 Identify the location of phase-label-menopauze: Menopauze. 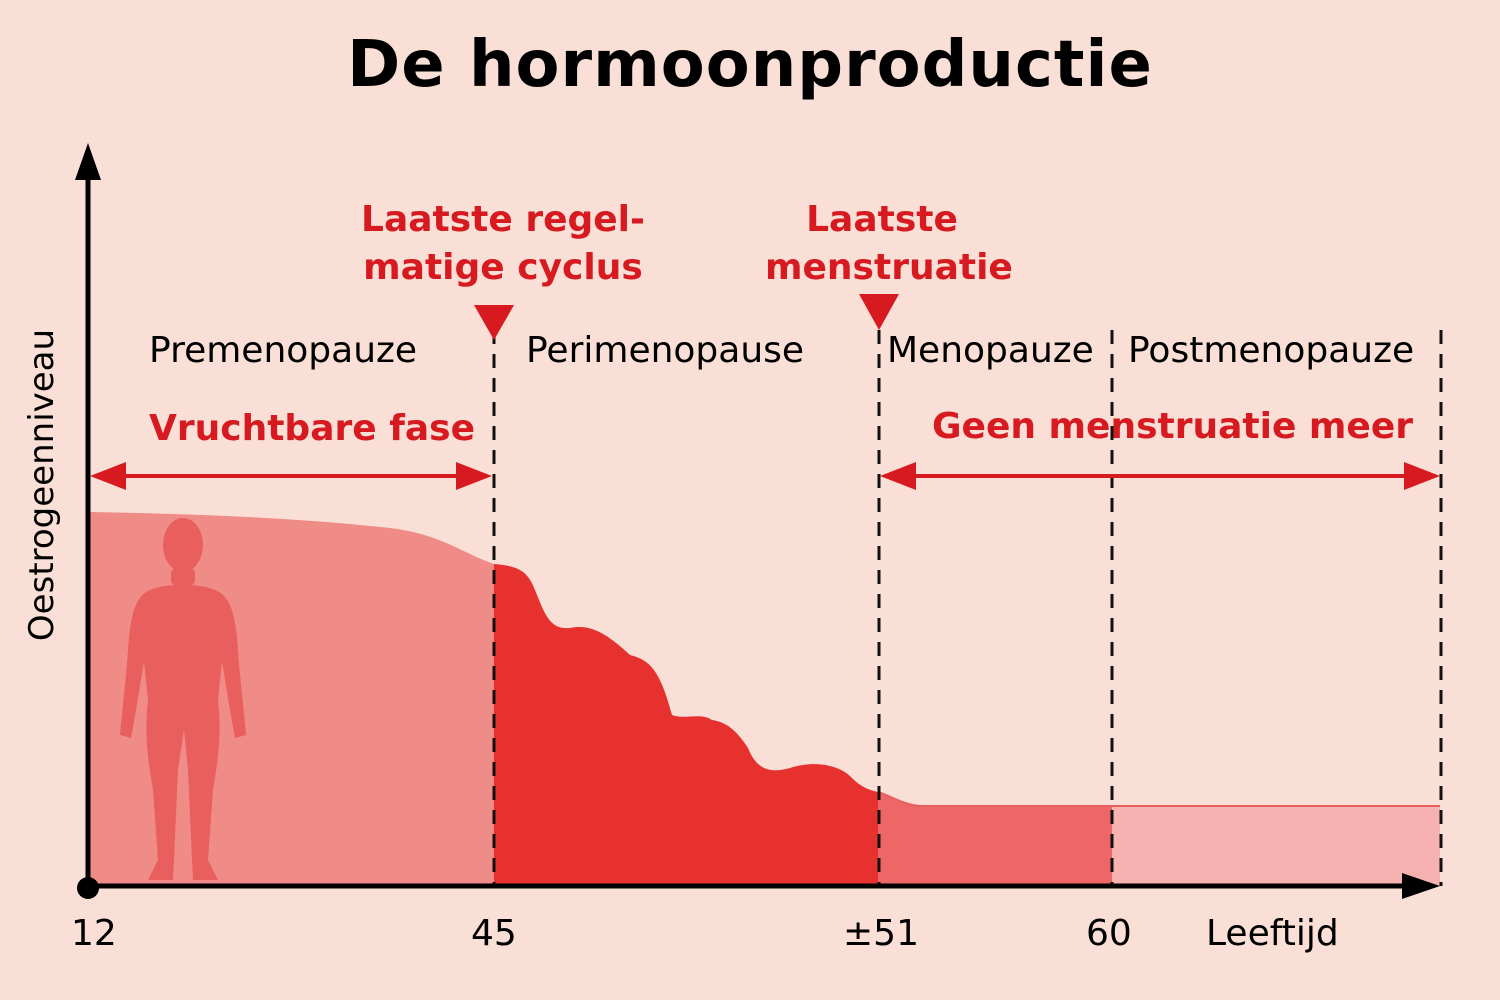
(990, 350).